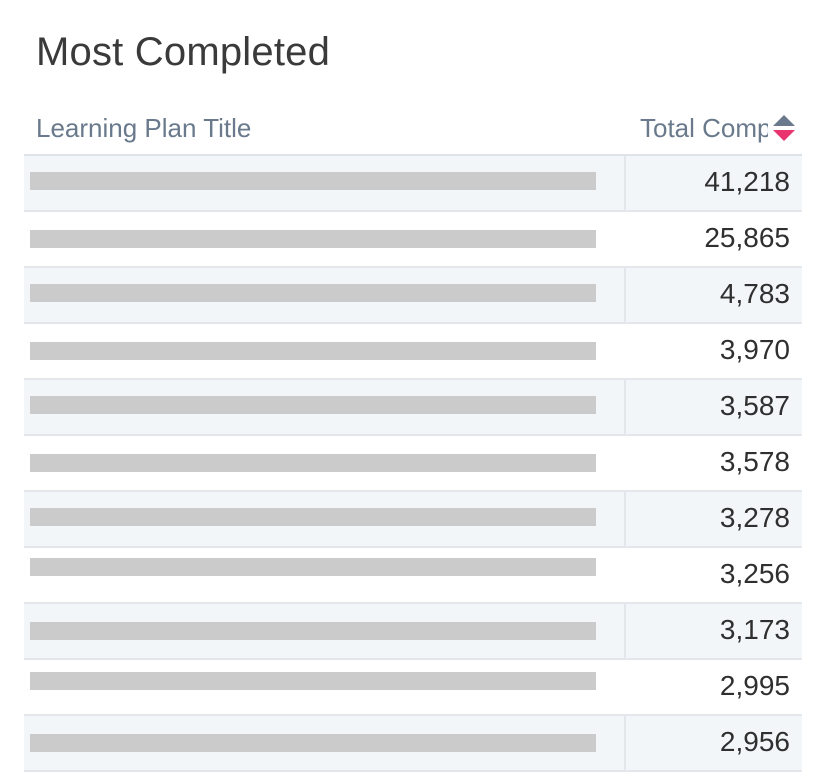 Image resolution: width=834 pixels, height=772 pixels. I want to click on table-row: 2,956, so click(413, 744).